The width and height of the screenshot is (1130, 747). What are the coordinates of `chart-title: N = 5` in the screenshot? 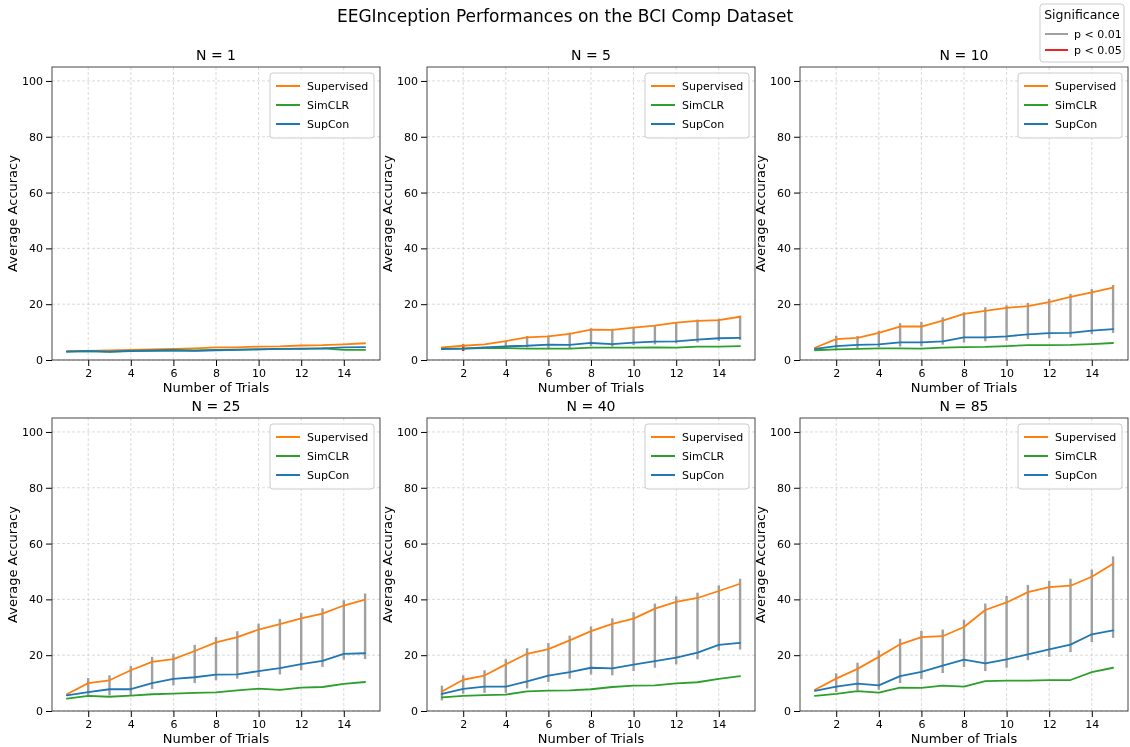 It's located at (591, 55).